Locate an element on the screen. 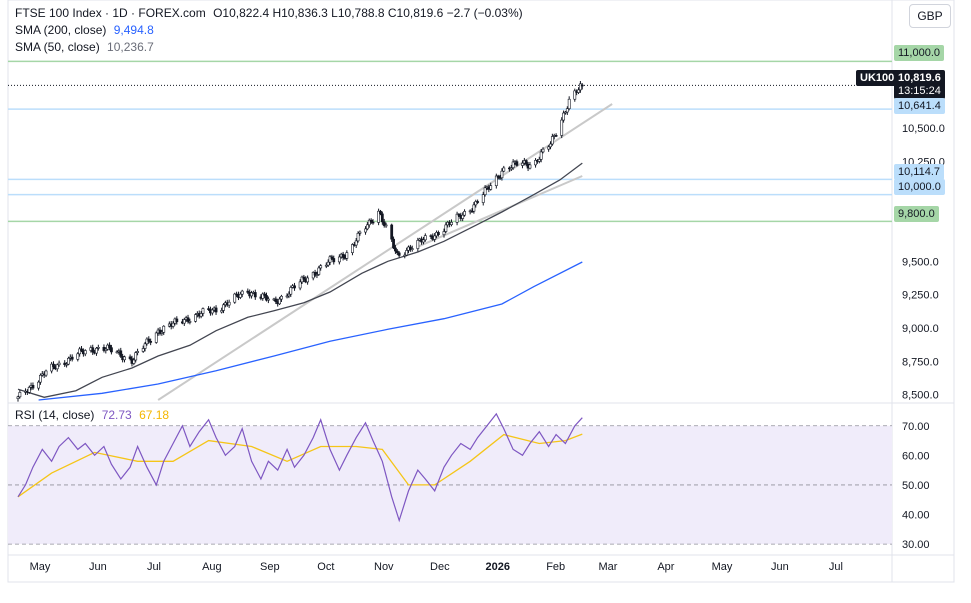 This screenshot has height=603, width=971. symbol-title: FTSE 100 Index · 1D · FOREX.com is located at coordinates (110, 13).